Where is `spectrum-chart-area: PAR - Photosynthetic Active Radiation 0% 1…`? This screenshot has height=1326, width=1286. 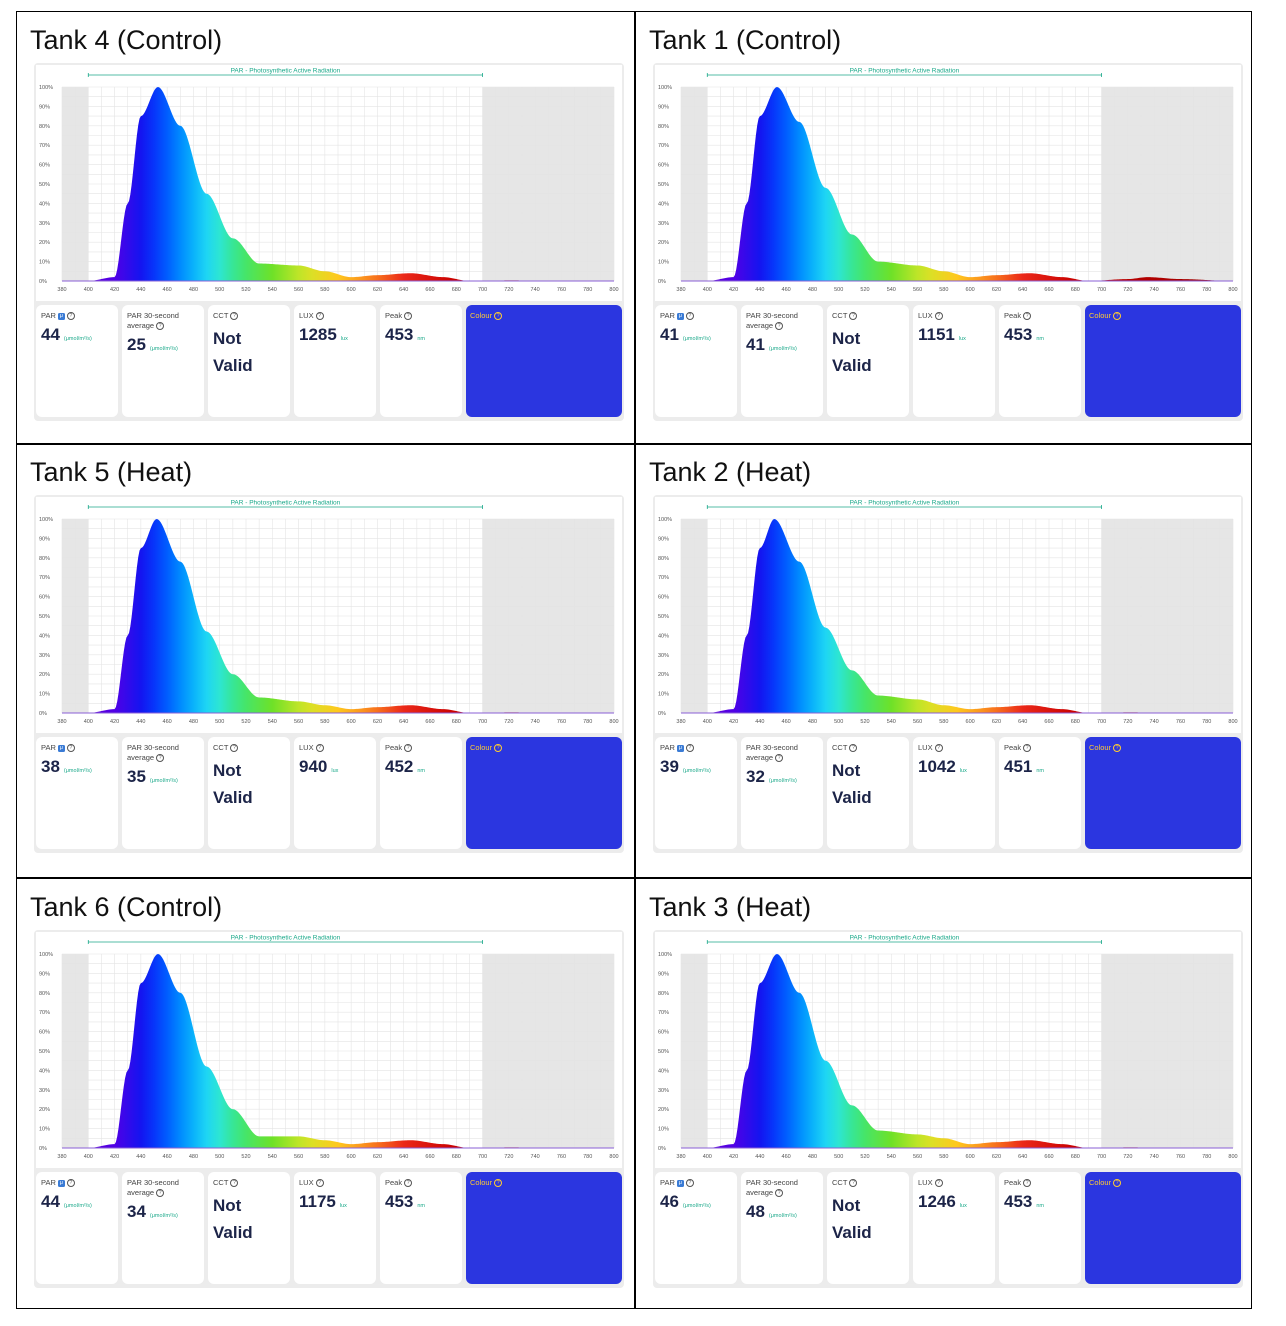 spectrum-chart-area: PAR - Photosynthetic Active Radiation 0% 1… is located at coordinates (329, 1050).